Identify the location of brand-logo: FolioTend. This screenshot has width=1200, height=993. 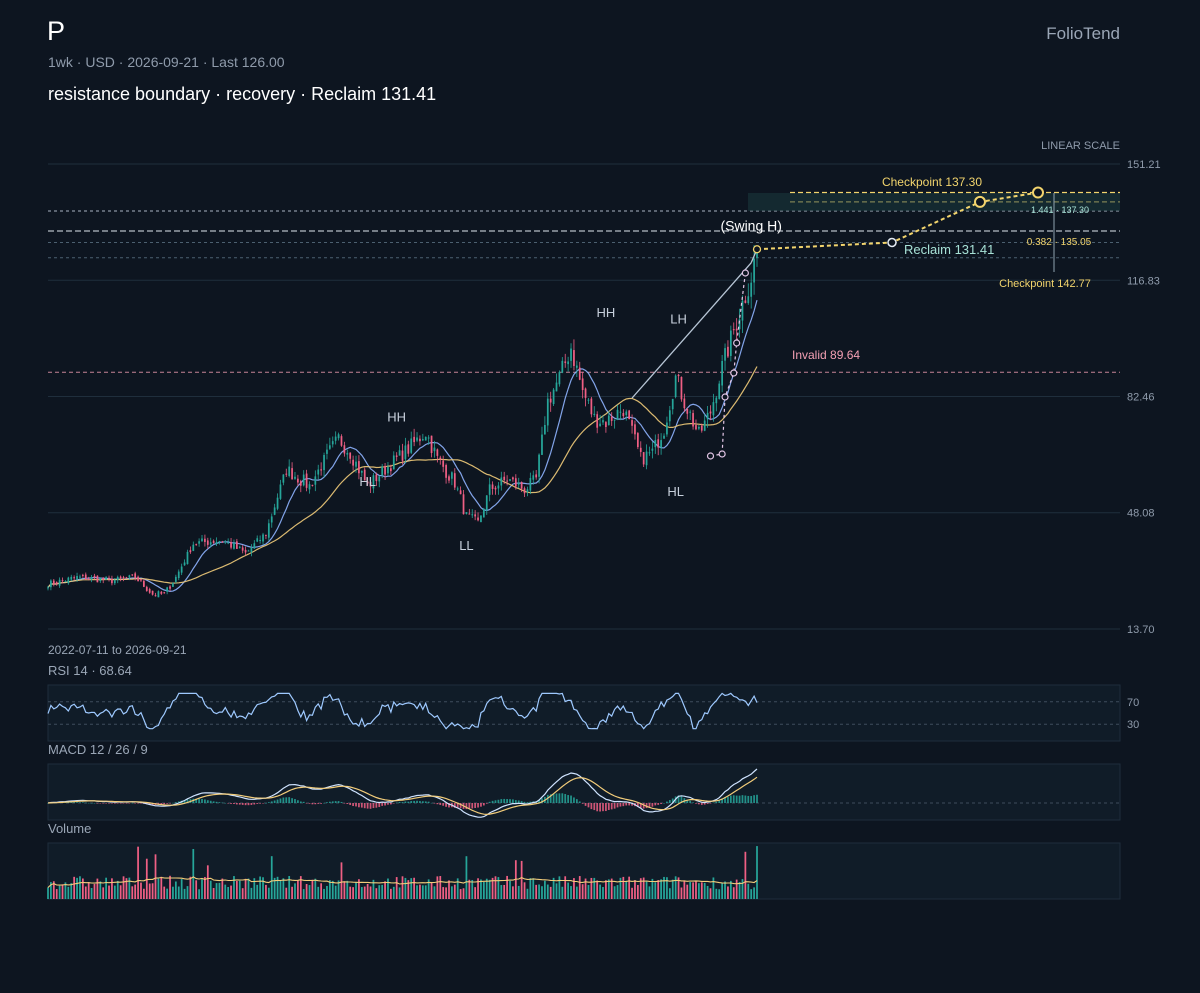
(1083, 33).